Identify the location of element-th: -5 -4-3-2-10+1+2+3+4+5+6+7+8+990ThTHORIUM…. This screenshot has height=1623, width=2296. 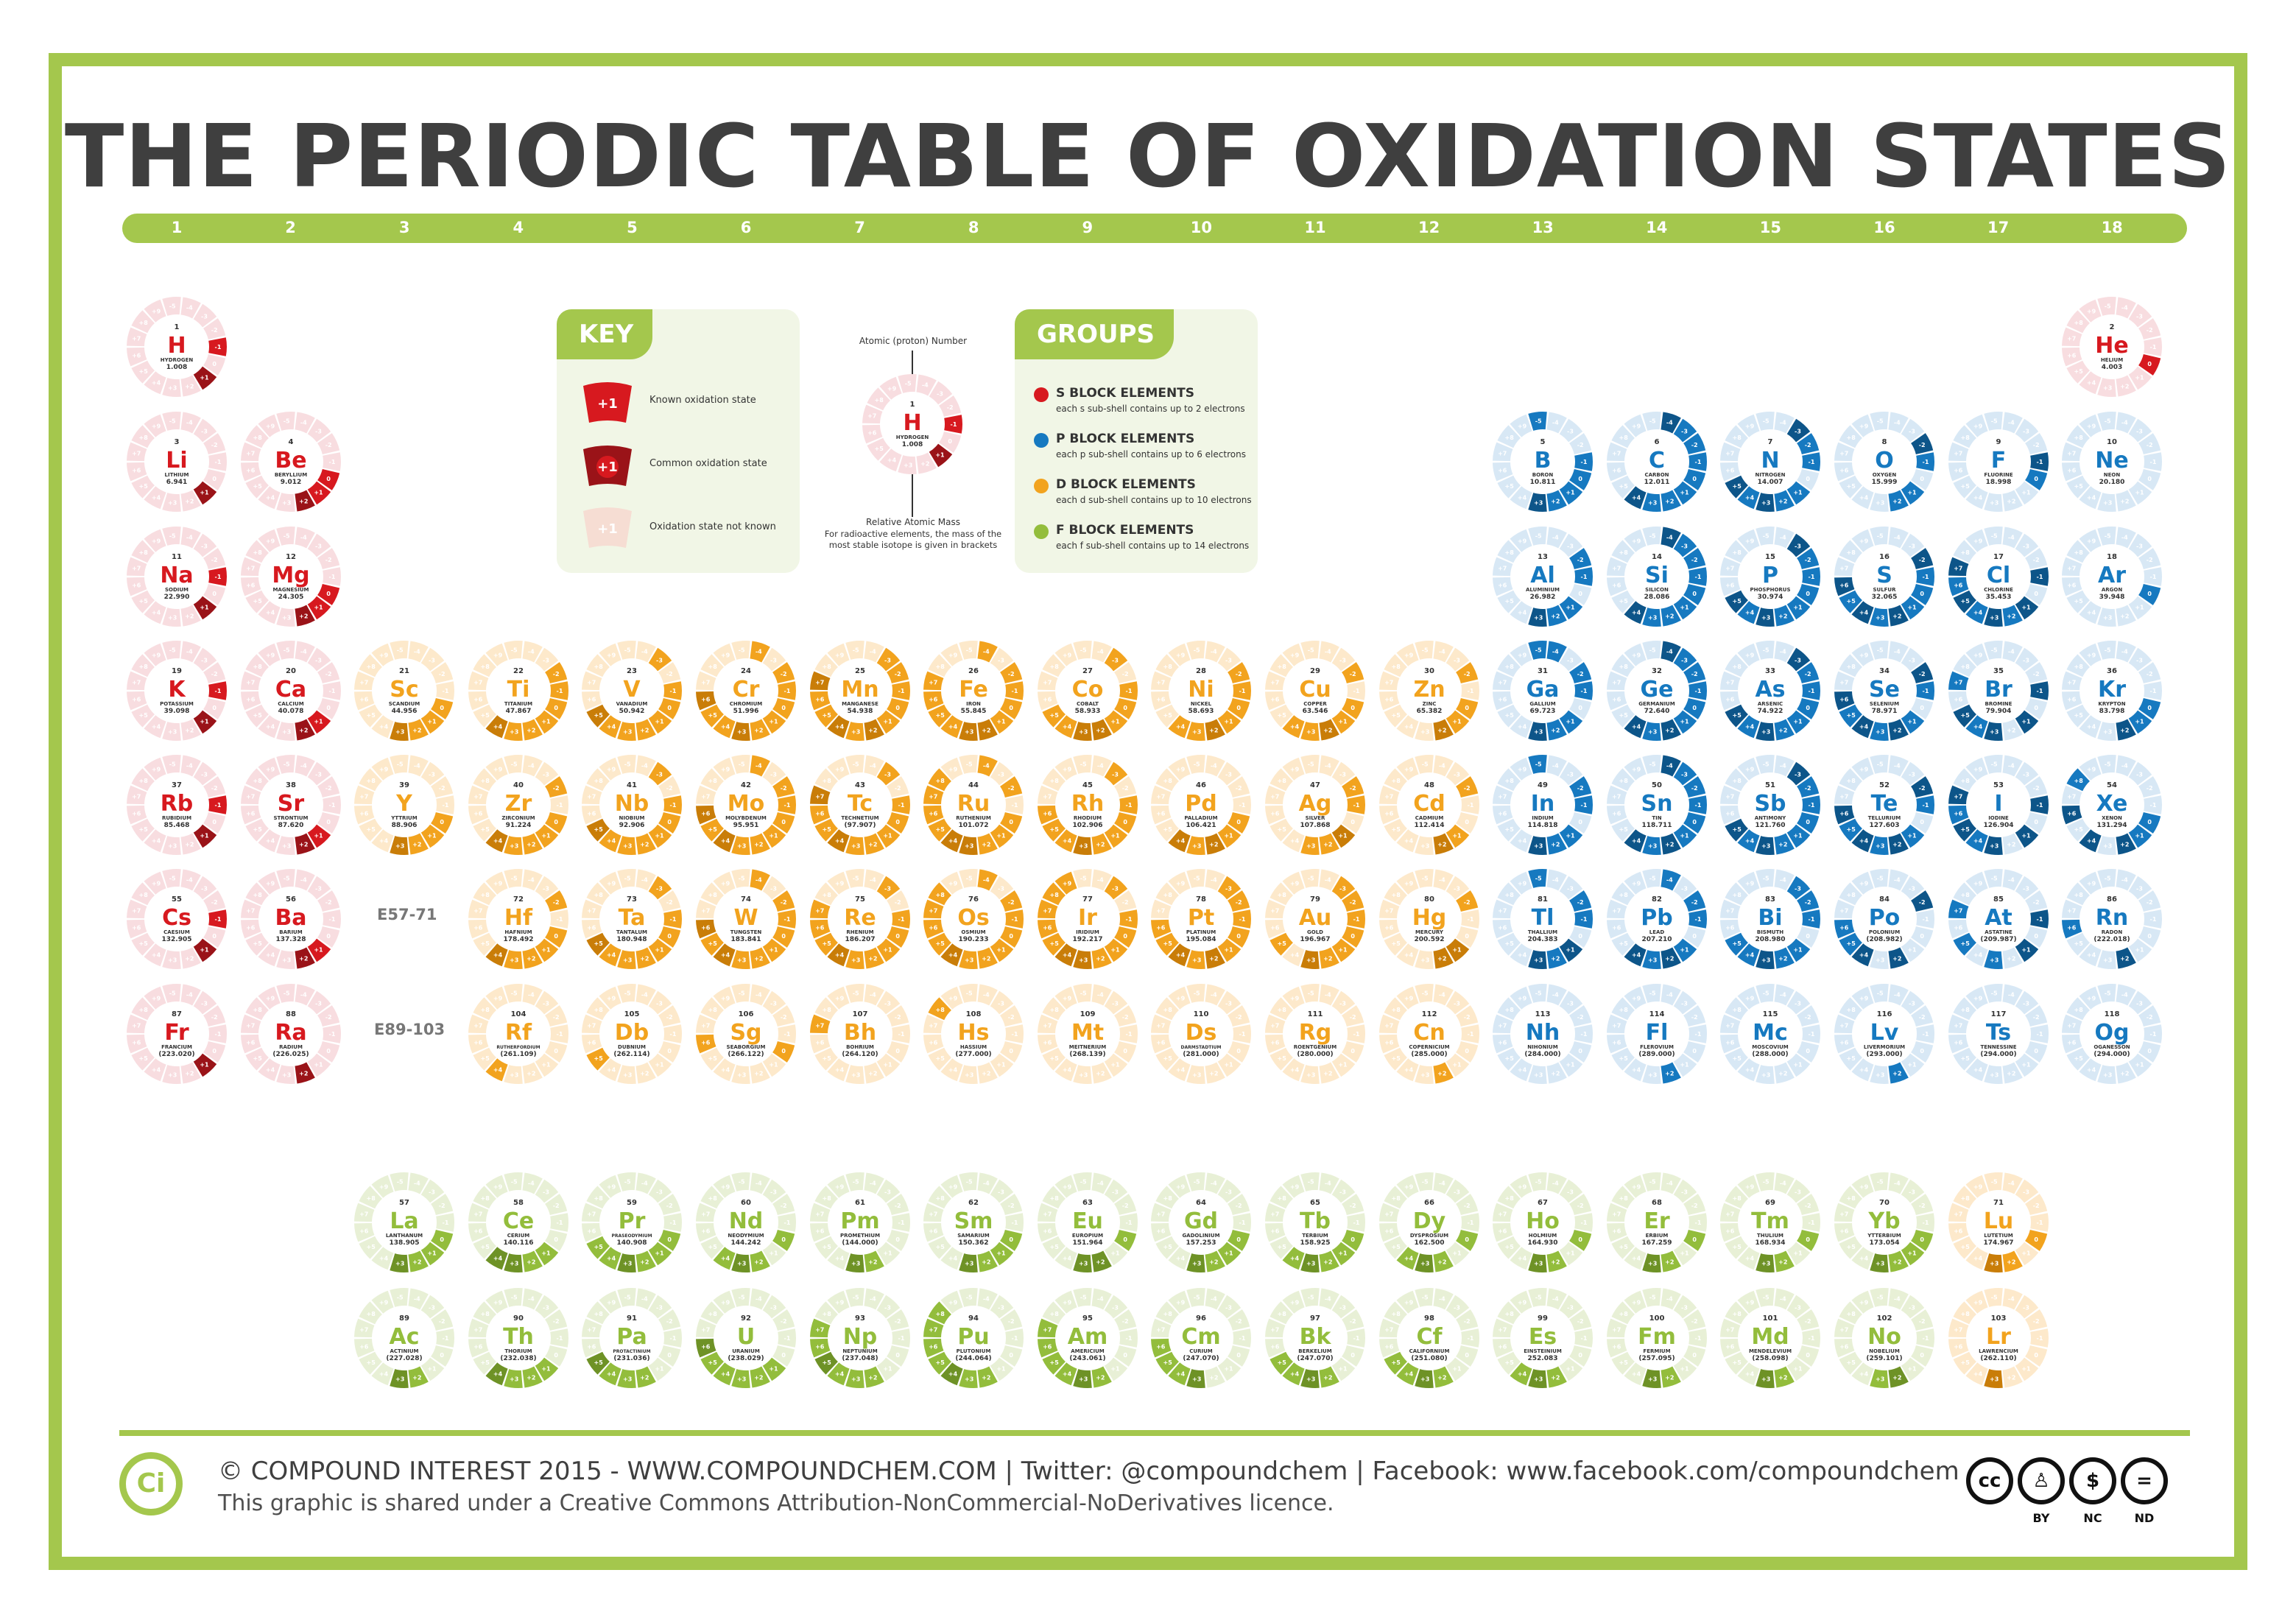
(518, 1338).